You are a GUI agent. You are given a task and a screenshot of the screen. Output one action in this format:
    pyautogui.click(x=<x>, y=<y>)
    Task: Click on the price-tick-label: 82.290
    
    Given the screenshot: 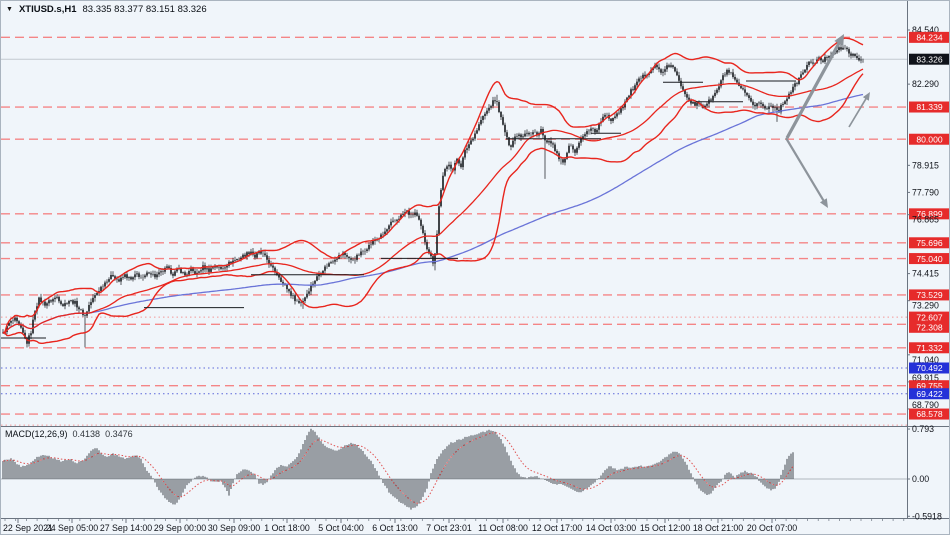 What is the action you would take?
    pyautogui.click(x=925, y=84)
    